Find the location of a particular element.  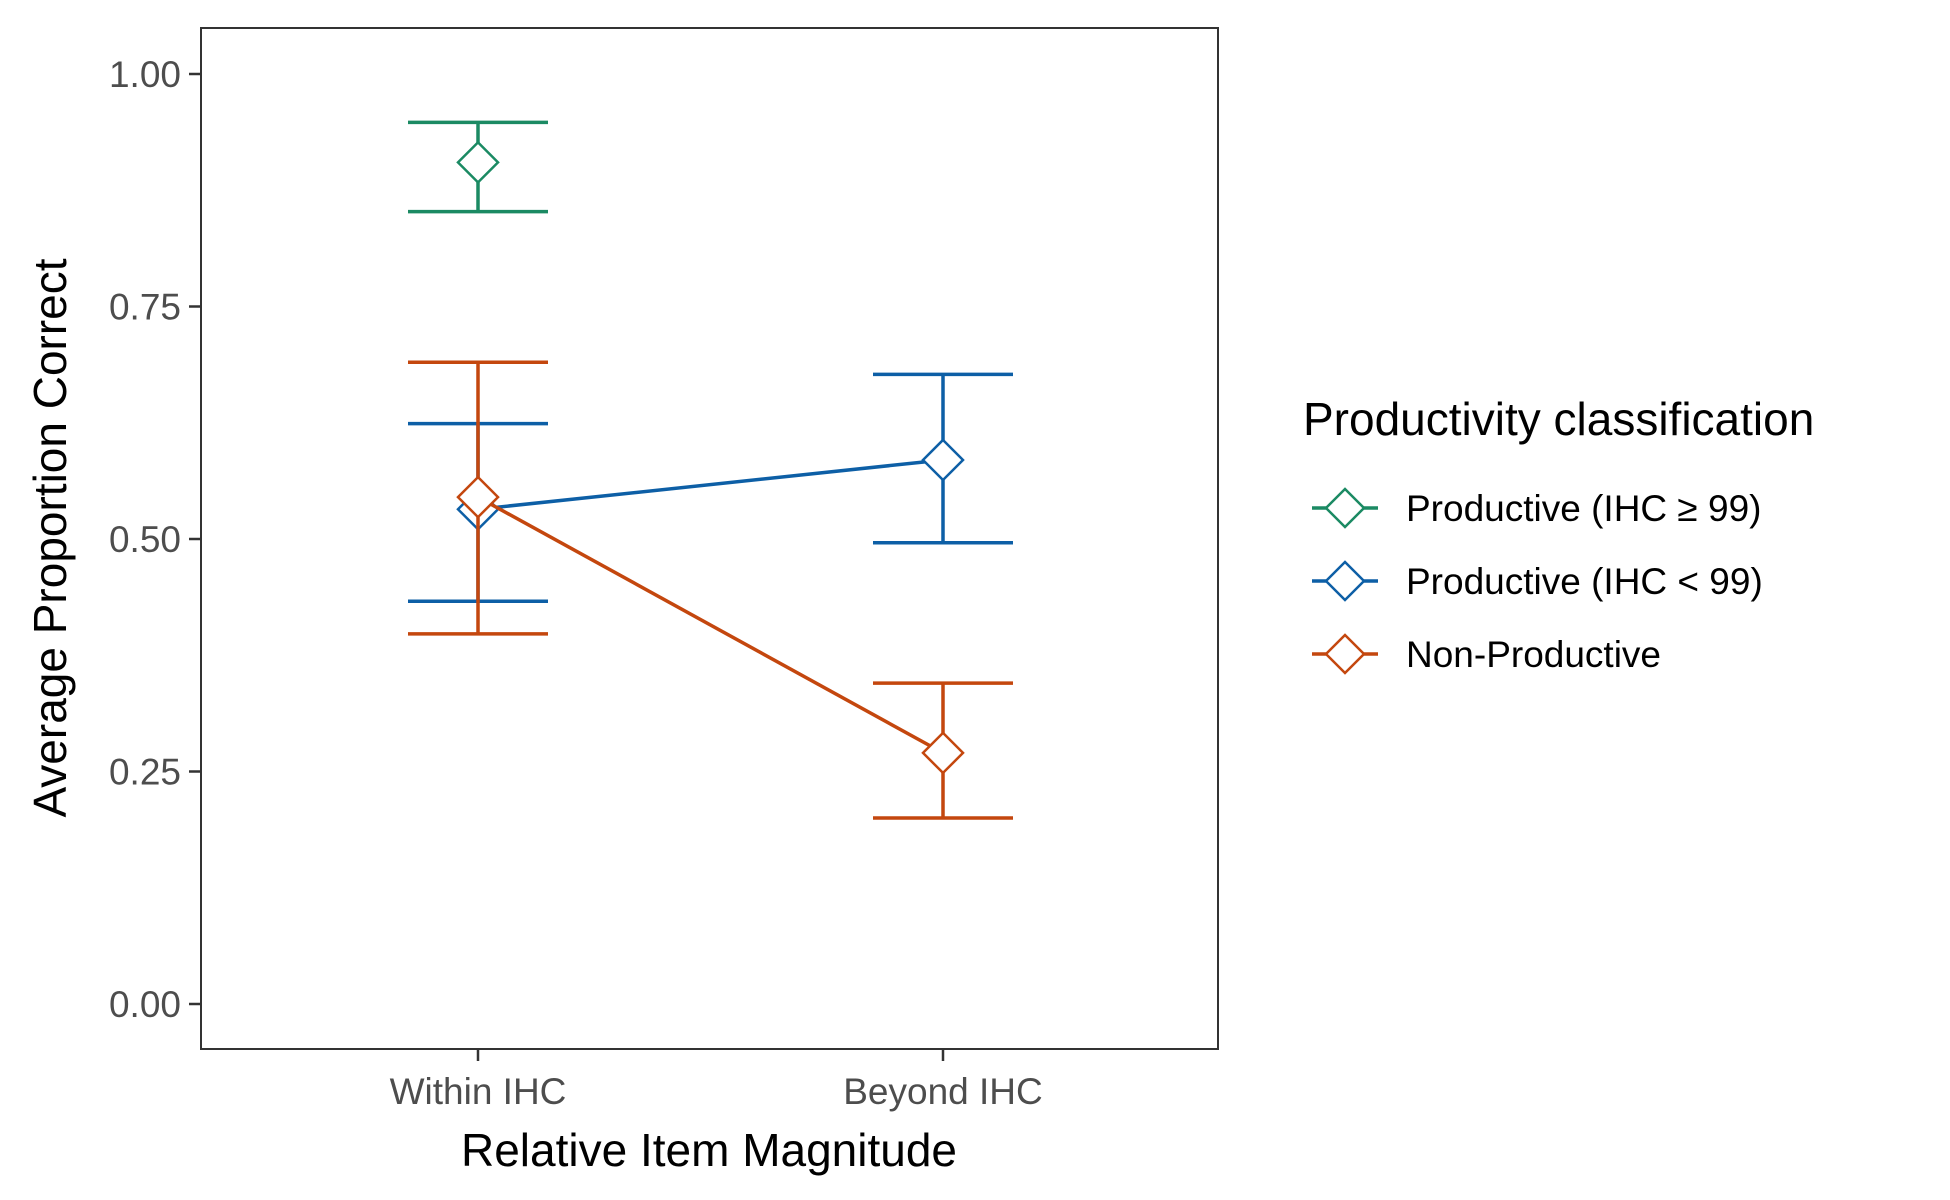

y-tick-label: 0.50 is located at coordinates (145, 539).